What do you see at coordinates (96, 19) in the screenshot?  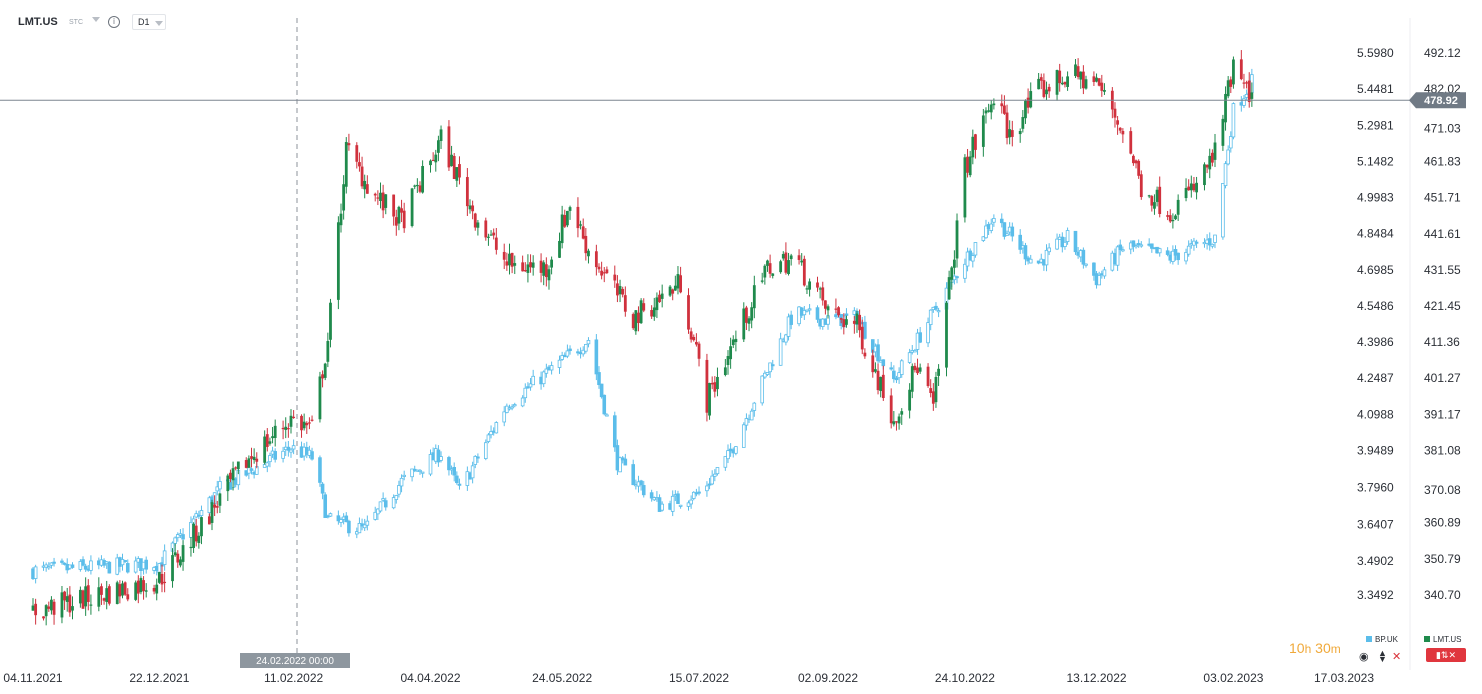 I see `symbol-dropdown-icon` at bounding box center [96, 19].